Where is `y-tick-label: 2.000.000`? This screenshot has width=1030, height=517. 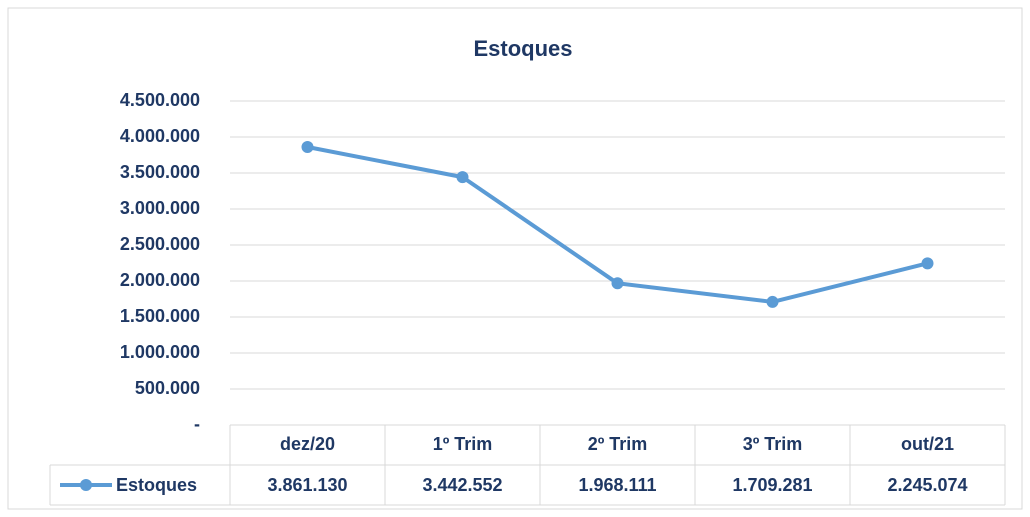 y-tick-label: 2.000.000 is located at coordinates (160, 280).